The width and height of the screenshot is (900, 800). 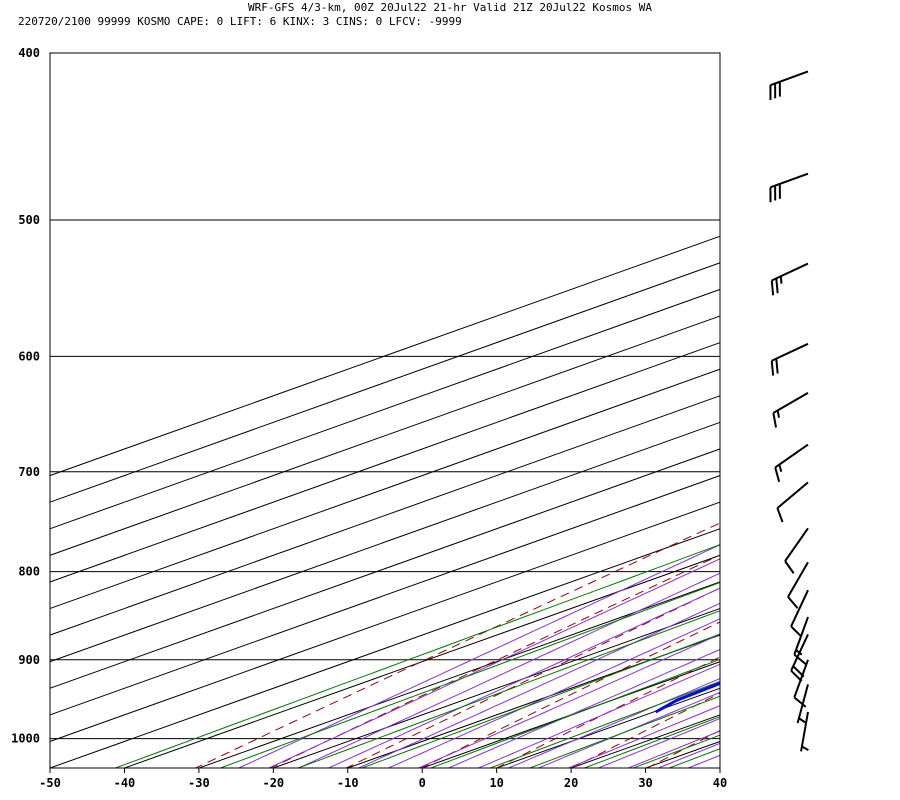 What do you see at coordinates (29, 220) in the screenshot?
I see `pressure-tick-label: 500` at bounding box center [29, 220].